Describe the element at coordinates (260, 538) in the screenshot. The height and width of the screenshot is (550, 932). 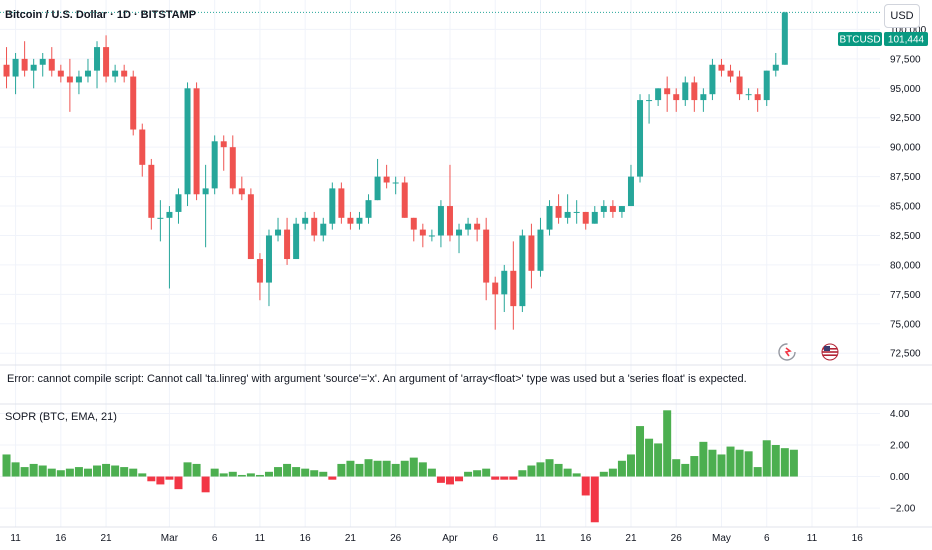
I see `time-tick-label: 11` at that location.